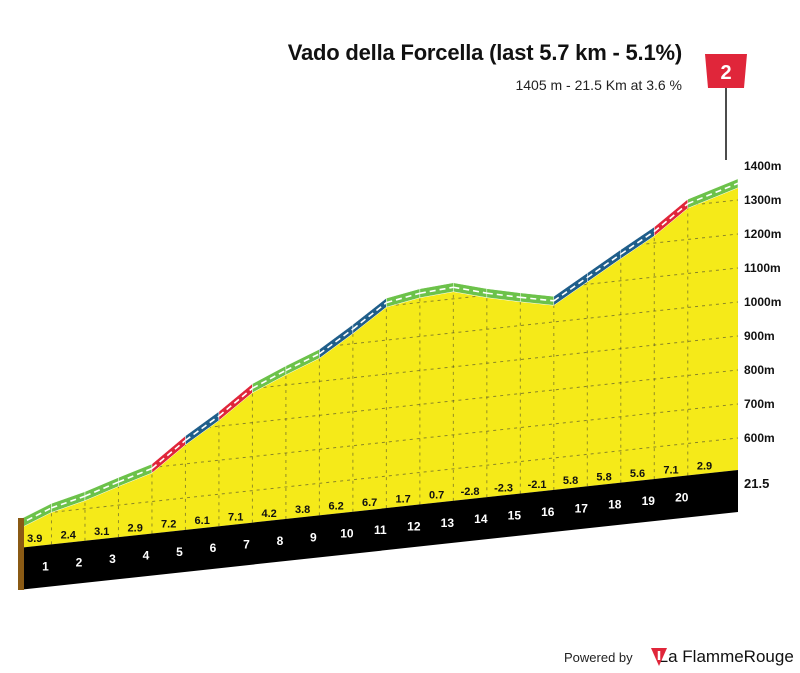  I want to click on flamme-rouge-logo-icon, so click(659, 657).